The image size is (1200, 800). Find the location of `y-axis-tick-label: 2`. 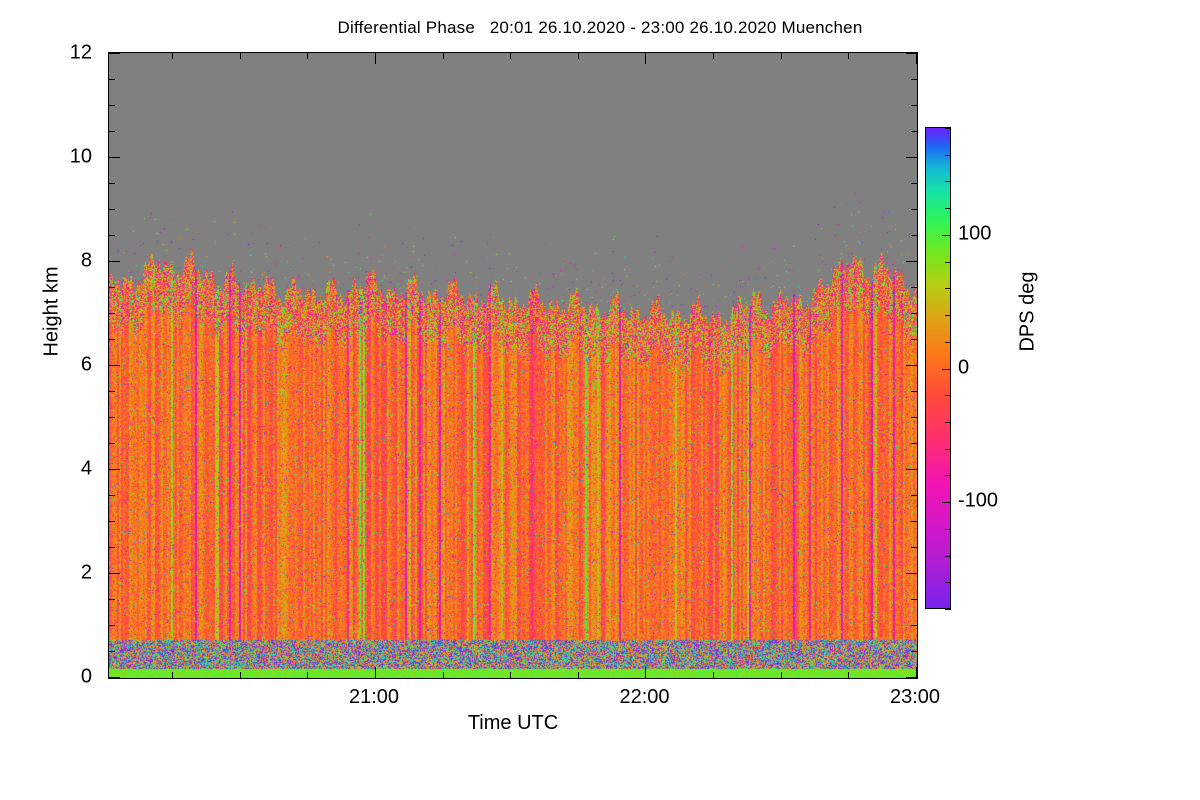

y-axis-tick-label: 2 is located at coordinates (86, 572).